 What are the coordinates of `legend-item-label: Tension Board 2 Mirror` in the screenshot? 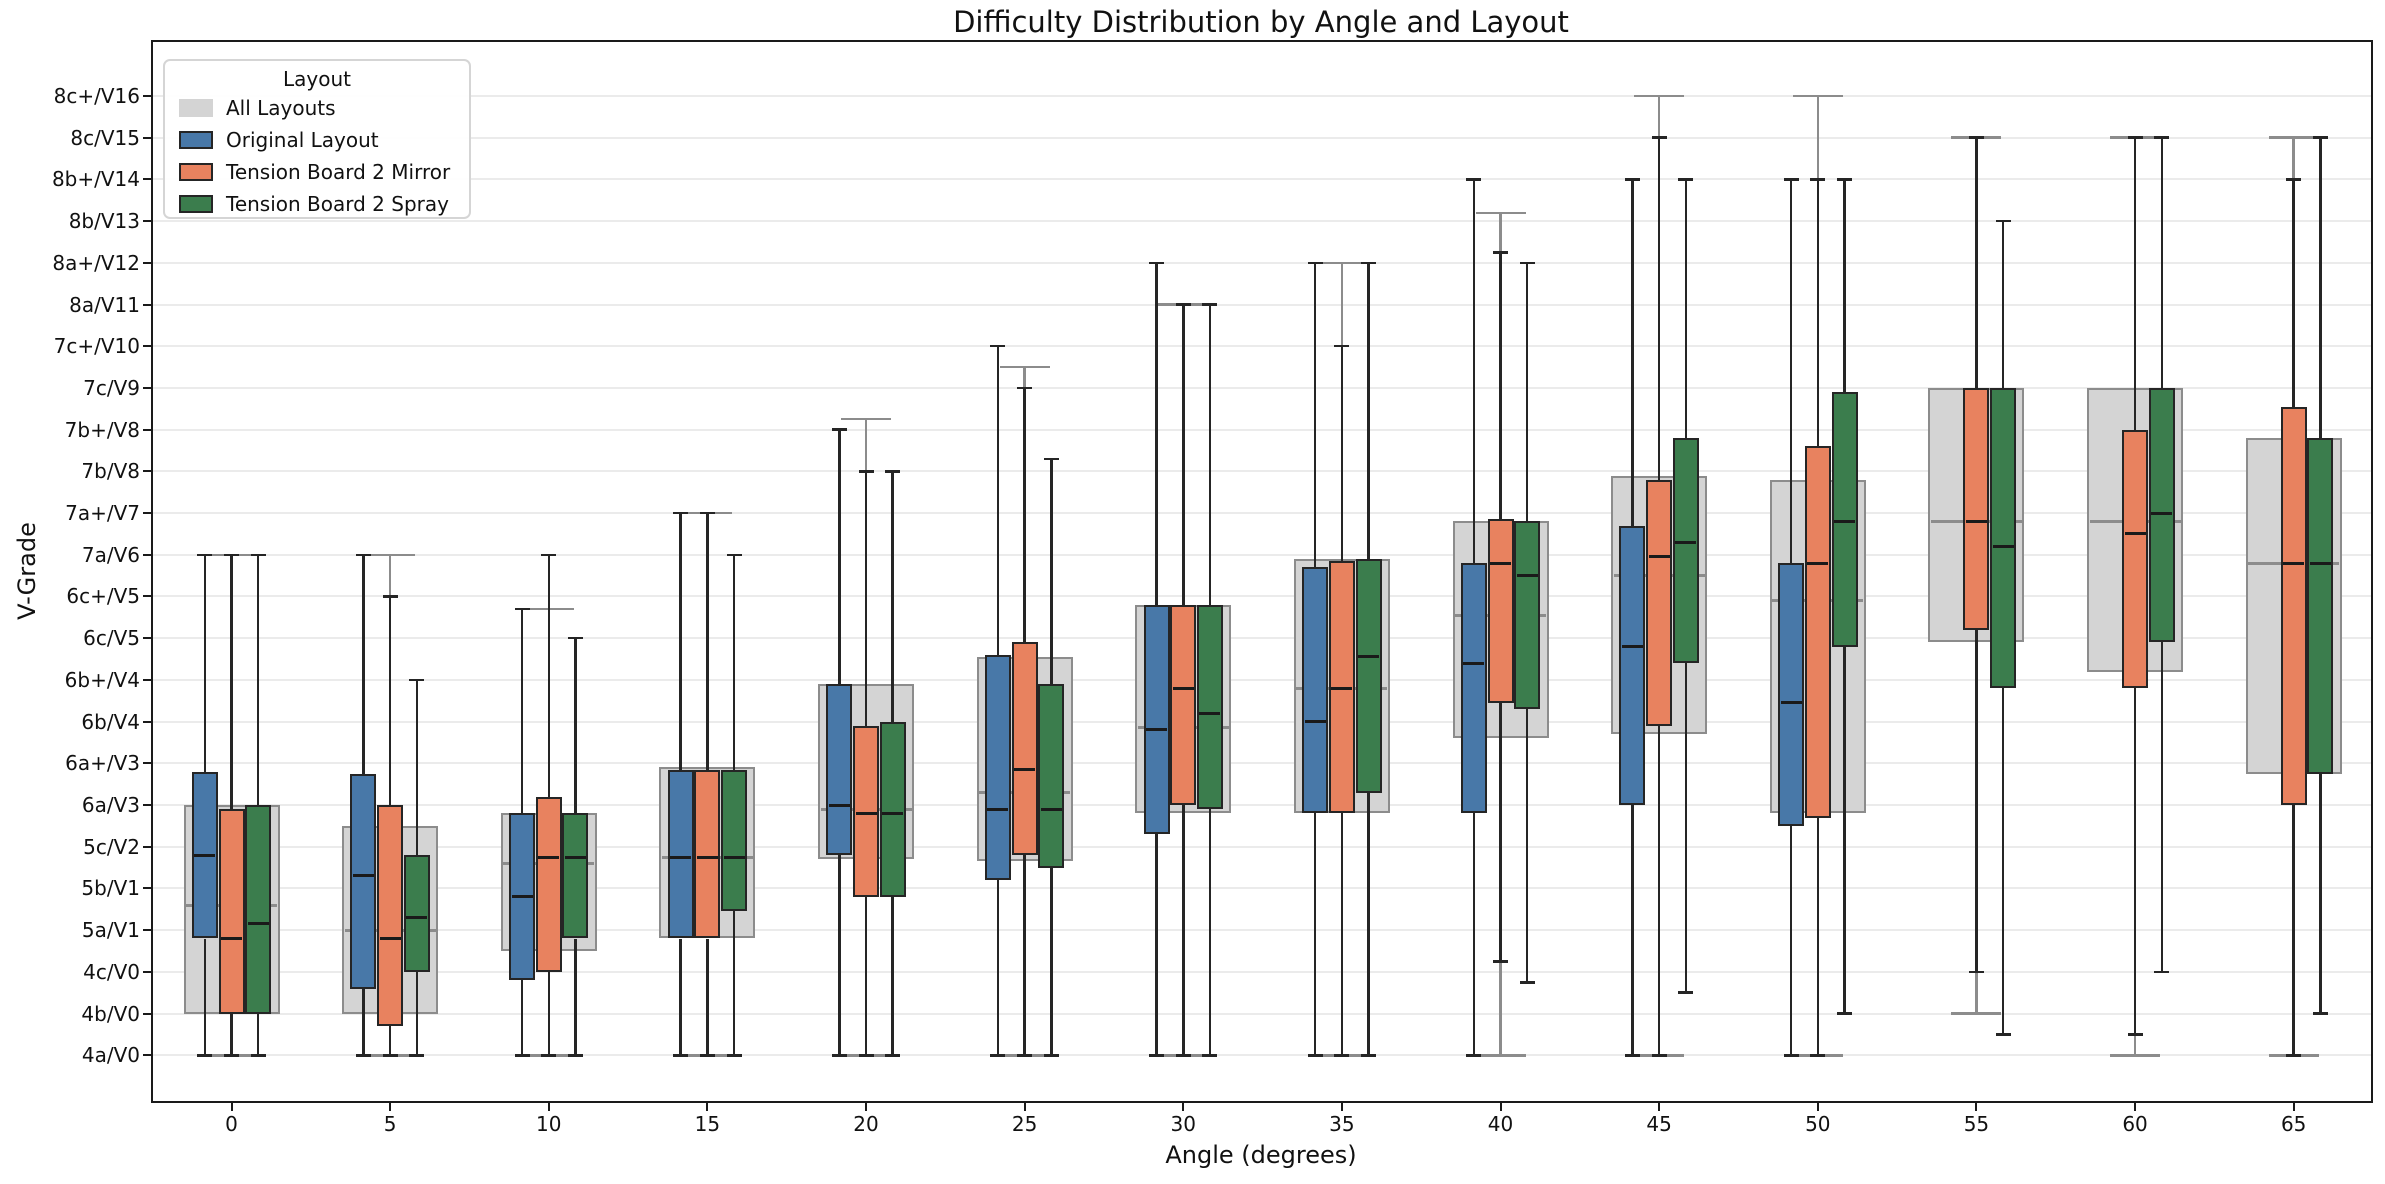 It's located at (338, 172).